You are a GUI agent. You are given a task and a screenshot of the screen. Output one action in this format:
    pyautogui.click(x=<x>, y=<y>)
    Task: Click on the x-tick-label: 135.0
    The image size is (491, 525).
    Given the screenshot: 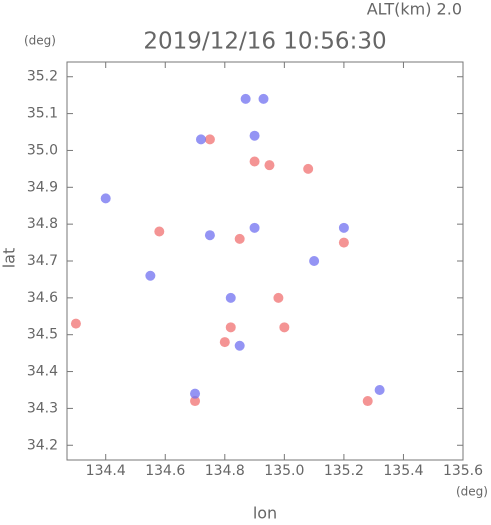 What is the action you would take?
    pyautogui.click(x=284, y=471)
    